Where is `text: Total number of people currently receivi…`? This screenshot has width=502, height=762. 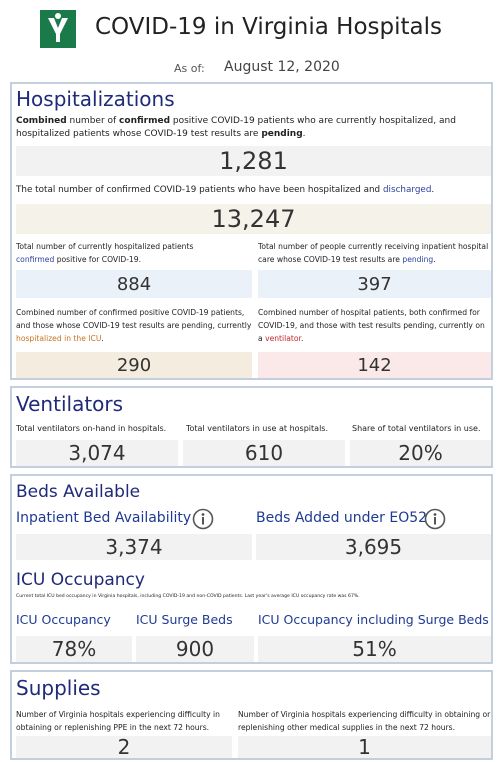
text: Total number of people currently receivi… is located at coordinates (373, 253).